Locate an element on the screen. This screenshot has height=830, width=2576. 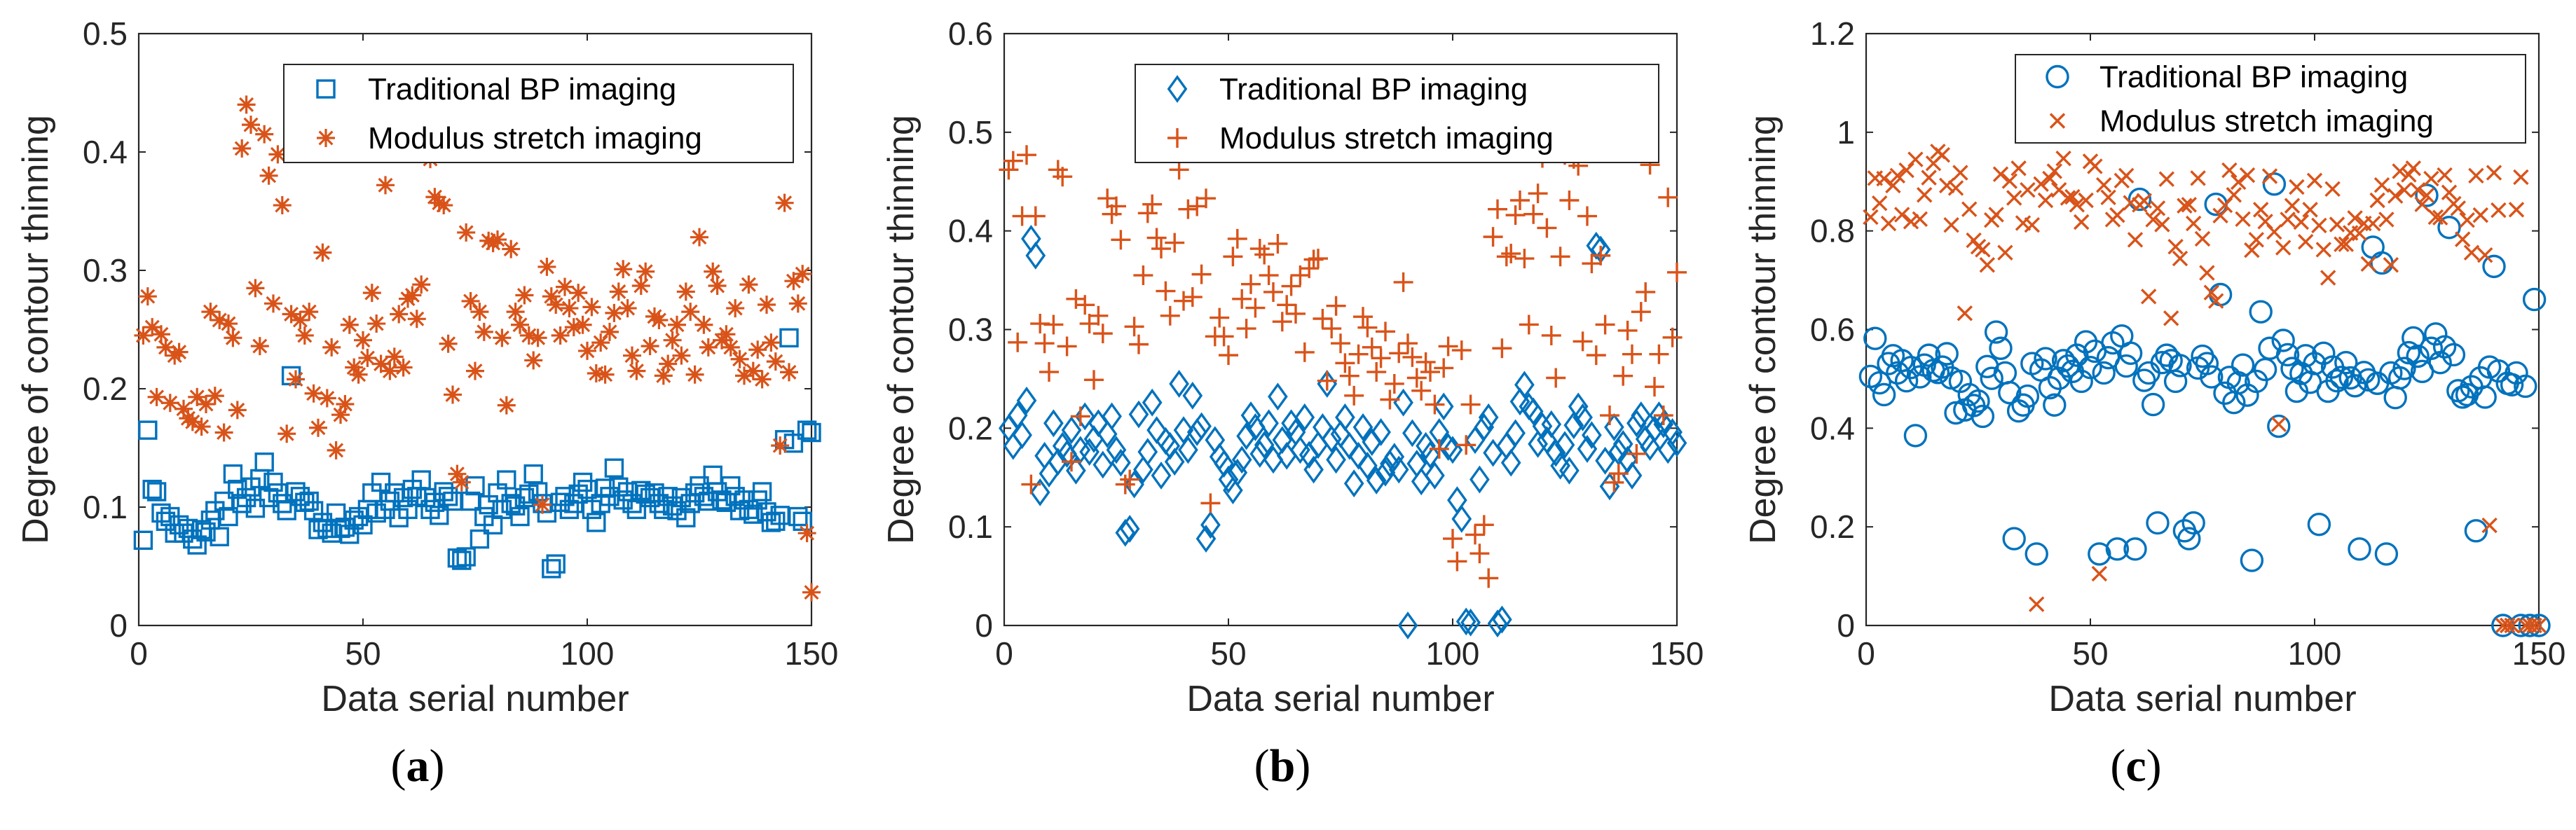
x-tick-label: 100 is located at coordinates (588, 653).